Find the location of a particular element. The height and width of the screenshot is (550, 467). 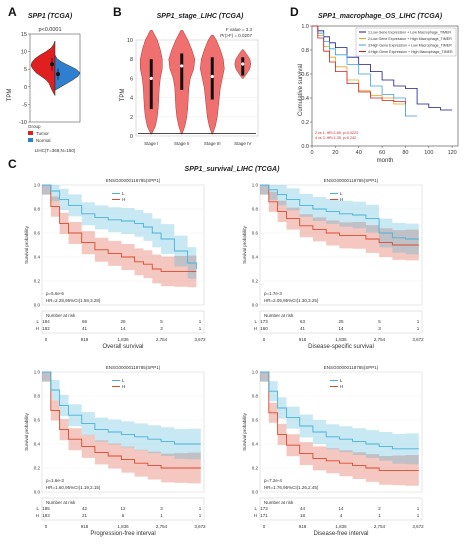

xtick-label: 80 is located at coordinates (405, 153).